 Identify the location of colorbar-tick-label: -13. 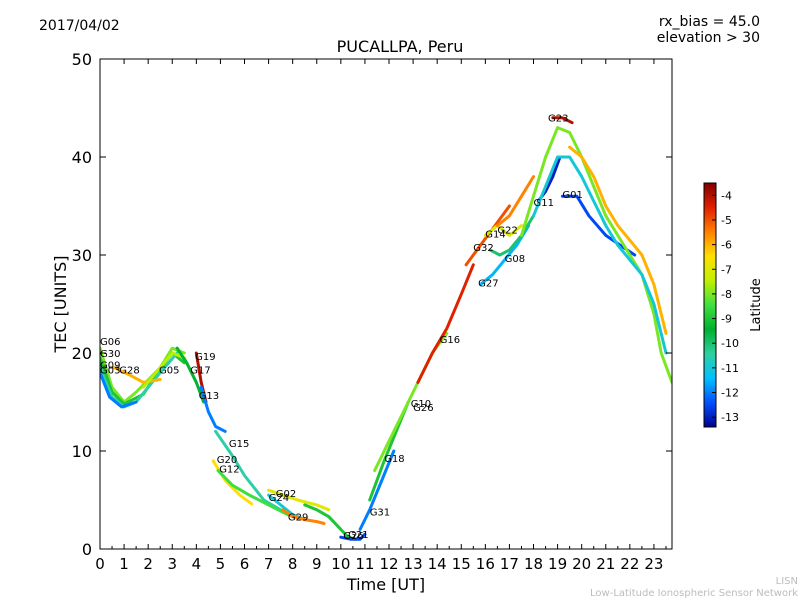
(730, 417).